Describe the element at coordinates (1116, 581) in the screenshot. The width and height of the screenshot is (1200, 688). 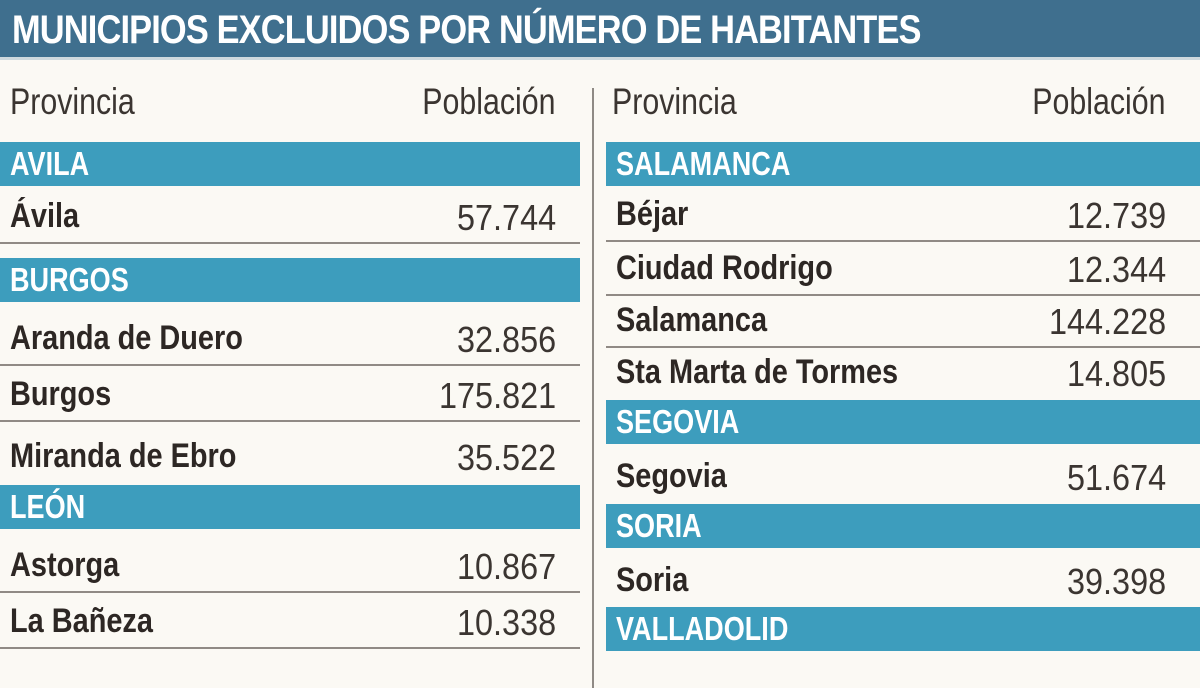
I see `population-value: 39.398` at that location.